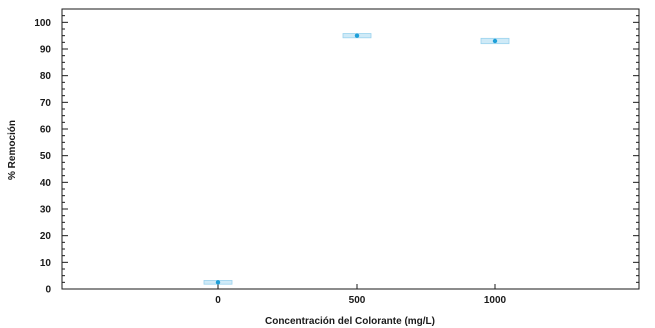 The width and height of the screenshot is (655, 328). I want to click on y-tick-label: 100, so click(42, 23).